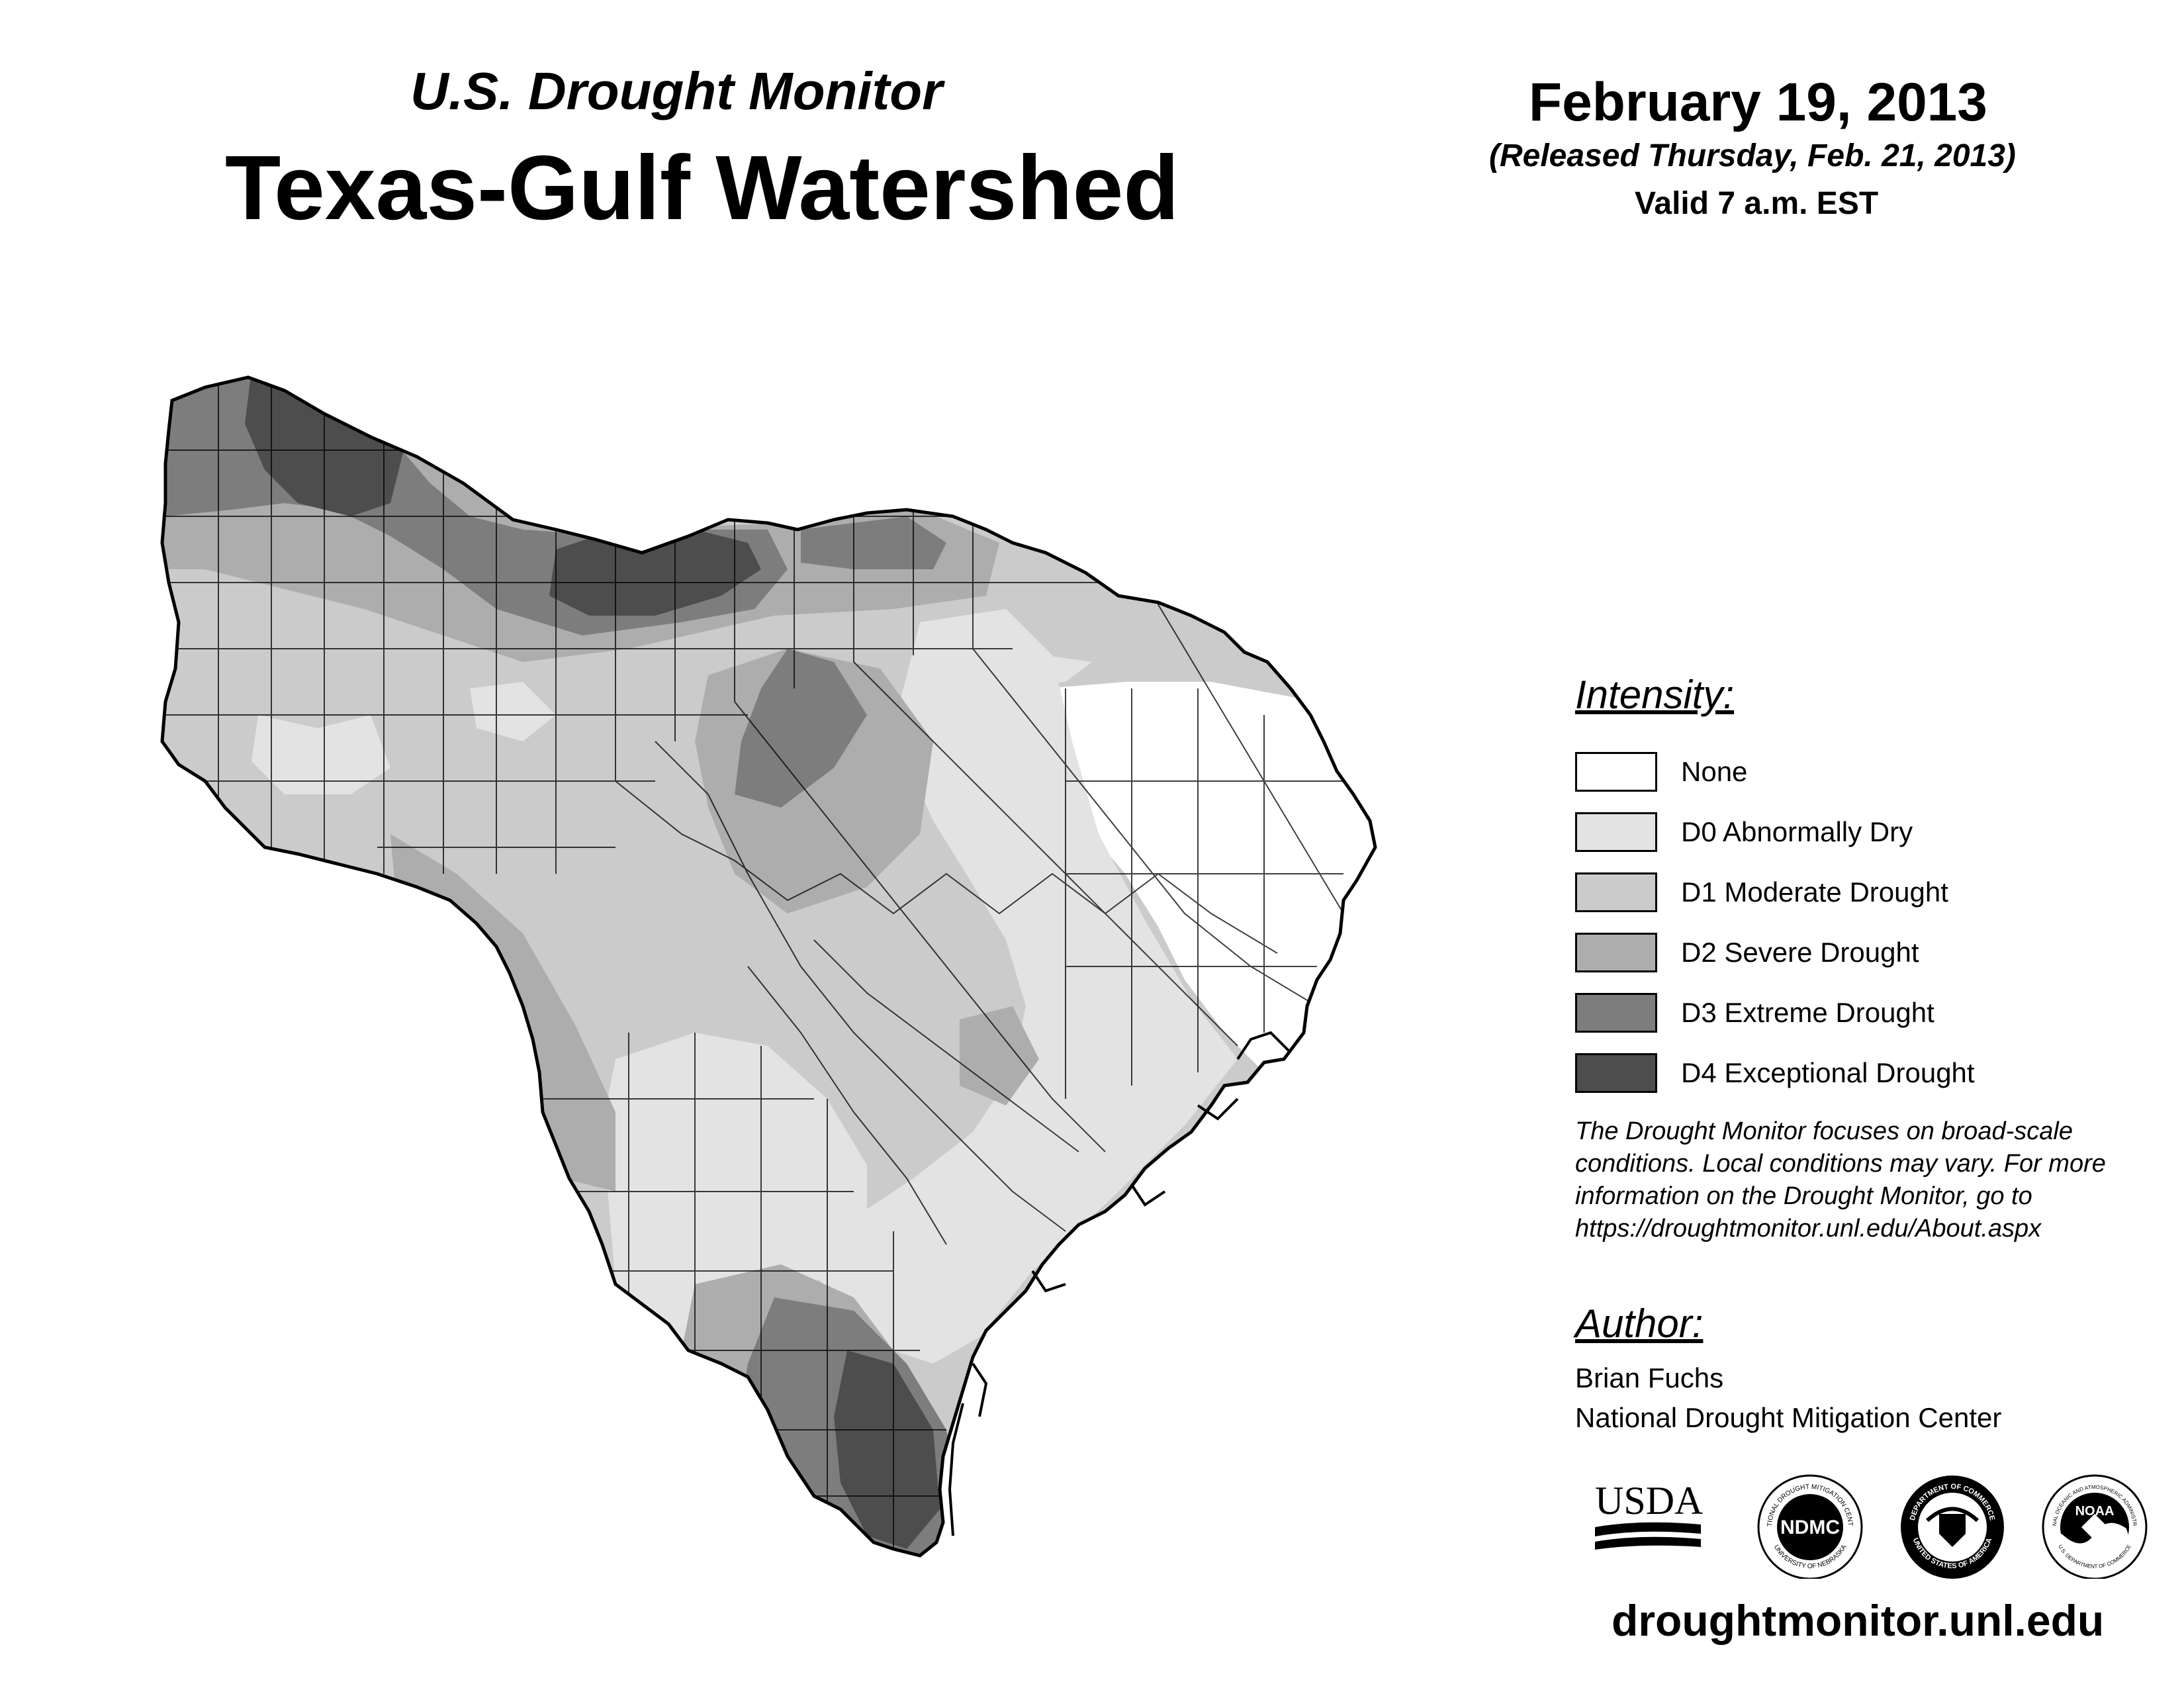 The image size is (2184, 1688). I want to click on ndmc-logo-text: NDMC, so click(1810, 1527).